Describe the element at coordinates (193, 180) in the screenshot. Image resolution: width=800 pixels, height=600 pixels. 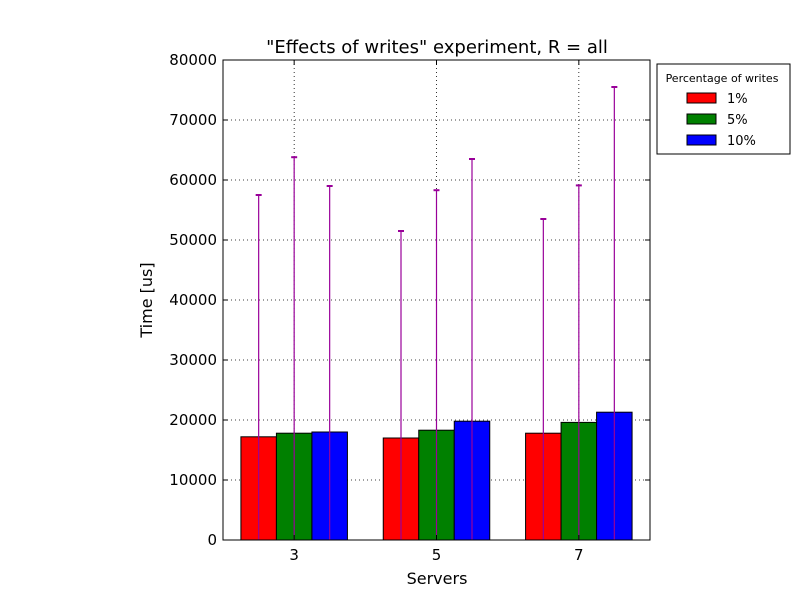
I see `y-tick-label: 60000` at that location.